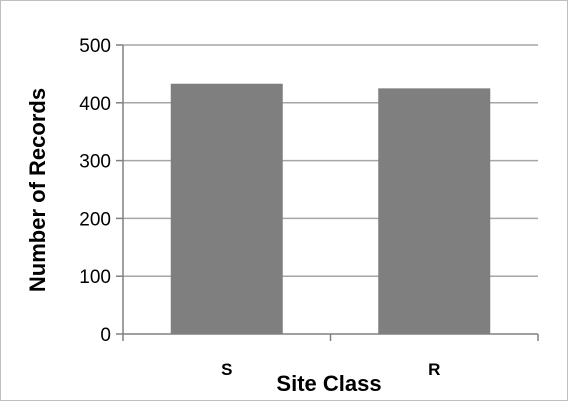 This screenshot has width=568, height=402. I want to click on y-tick-label: 0, so click(105, 335).